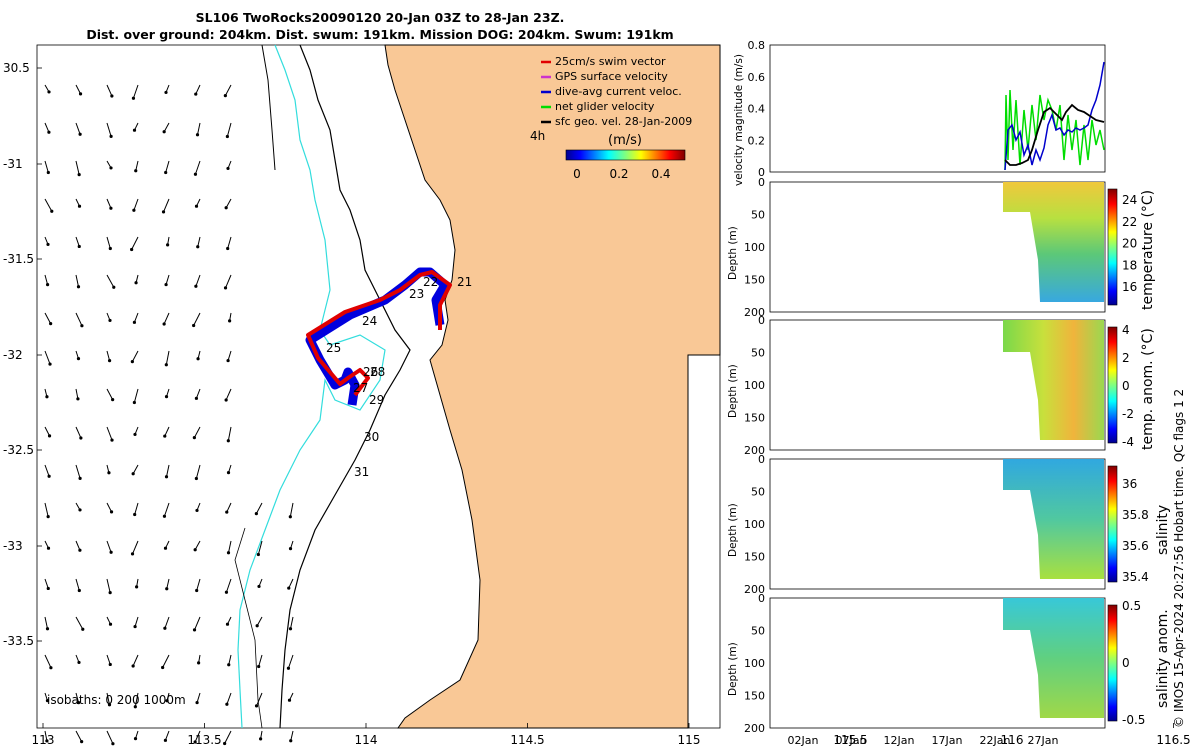 This screenshot has height=750, width=1200. What do you see at coordinates (758, 631) in the screenshot?
I see `depth-tick: 50` at bounding box center [758, 631].